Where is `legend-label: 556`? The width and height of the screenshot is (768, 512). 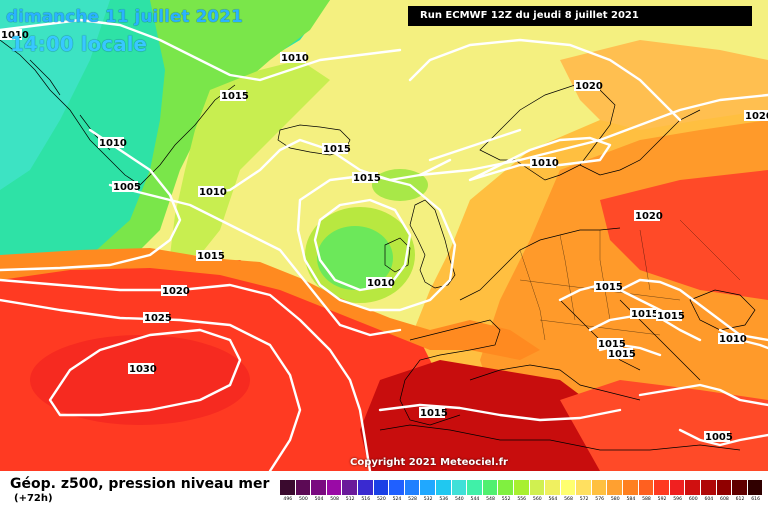
legend-label: 556 is located at coordinates (522, 499).